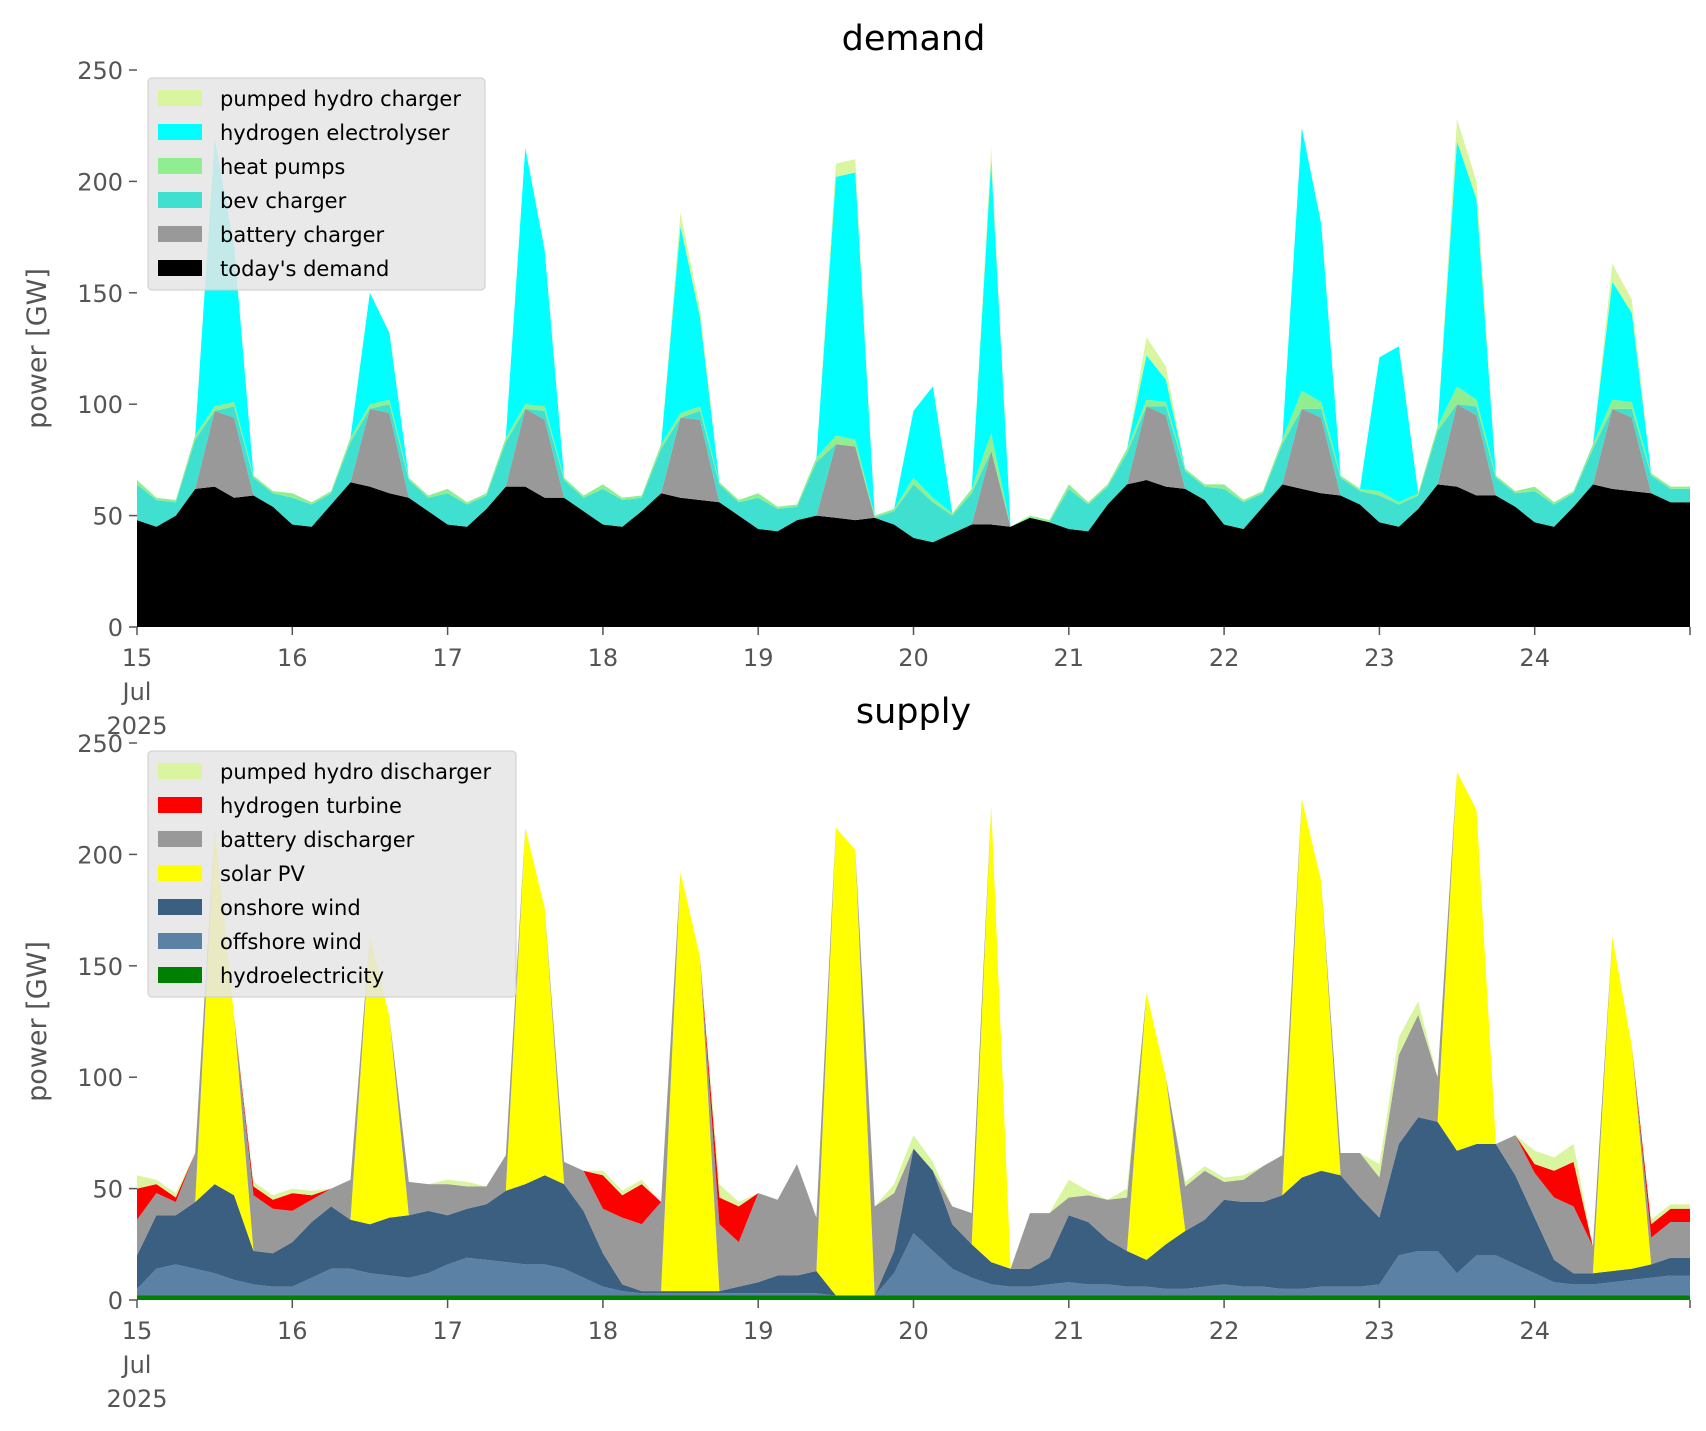  What do you see at coordinates (291, 942) in the screenshot?
I see `legend-label: offshore wind` at bounding box center [291, 942].